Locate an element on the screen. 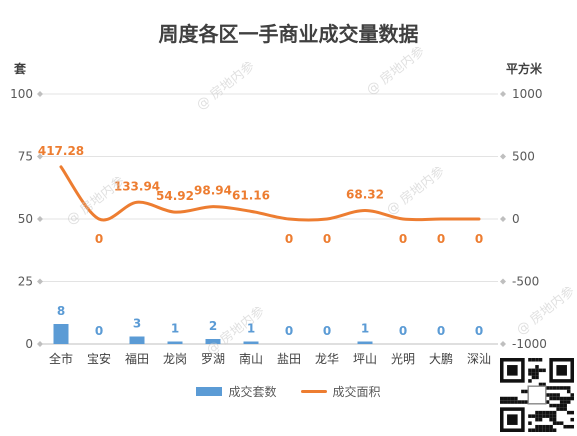  bar-data-labels: 8 0 3 1 2 1 0 0 1 0 0 0 is located at coordinates (270, 321).